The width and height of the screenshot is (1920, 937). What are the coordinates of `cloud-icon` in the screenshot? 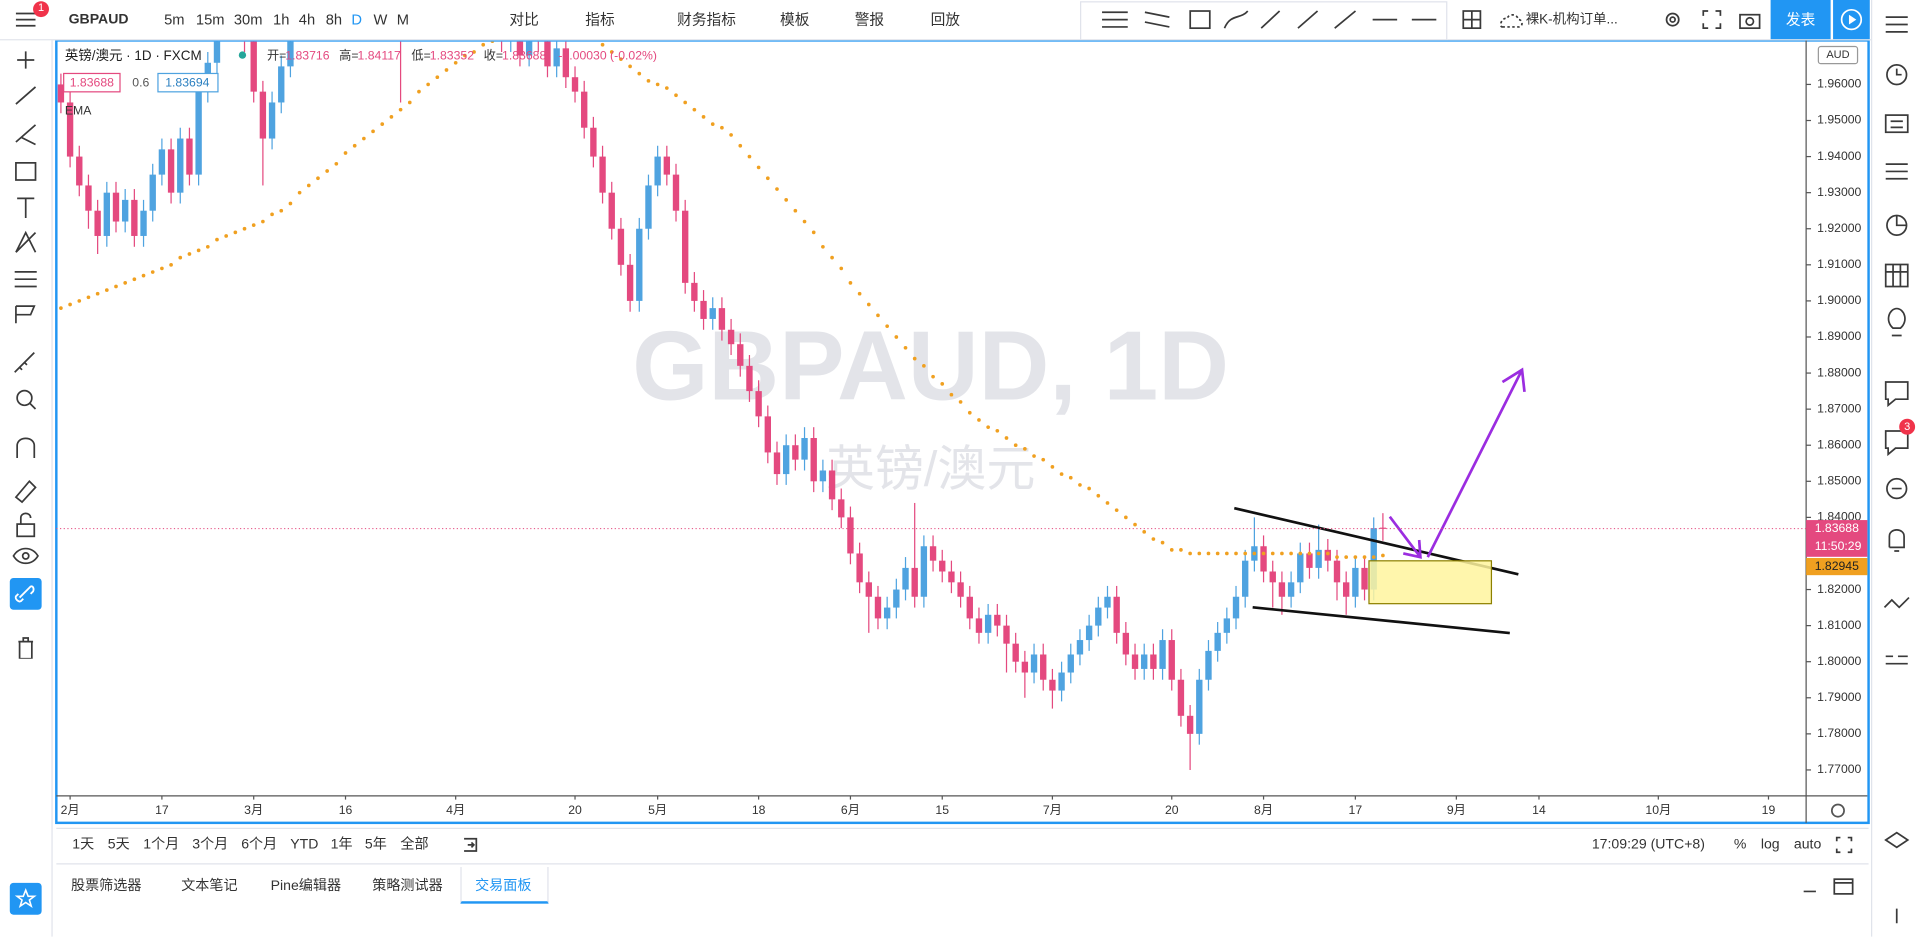 It's located at (1509, 19).